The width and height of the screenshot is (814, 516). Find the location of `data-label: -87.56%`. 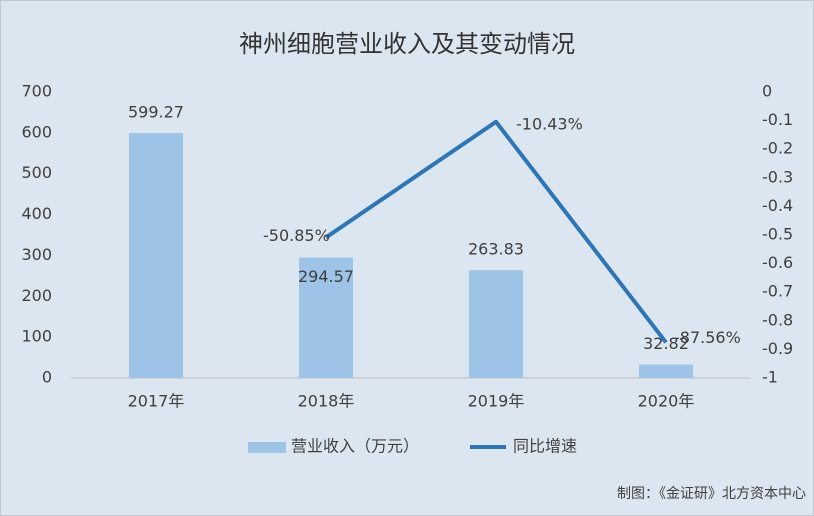

data-label: -87.56% is located at coordinates (707, 337).